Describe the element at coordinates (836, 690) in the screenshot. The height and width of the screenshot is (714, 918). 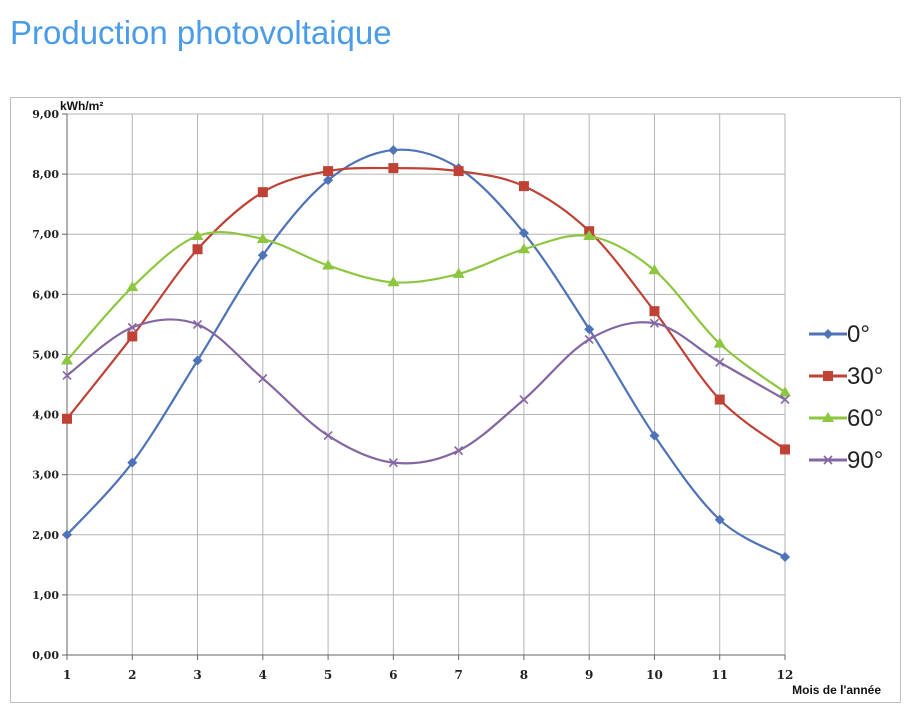
I see `x-axis-label: Mois de l'année` at that location.